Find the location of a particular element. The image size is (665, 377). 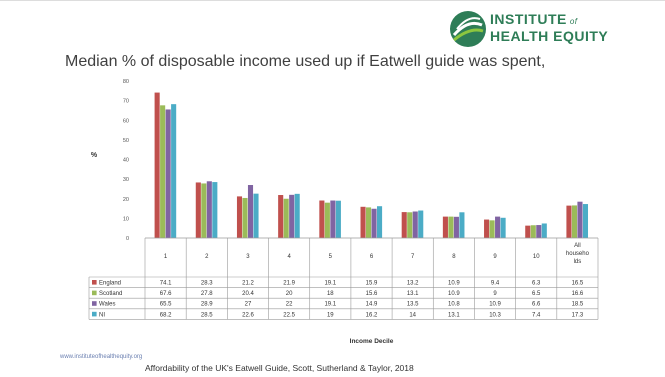

legend-swatch-wales is located at coordinates (94, 303).